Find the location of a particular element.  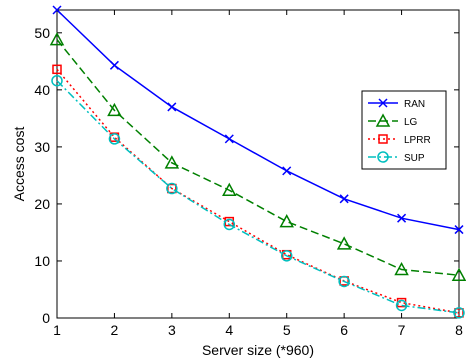

legend-entry-ran: RAN is located at coordinates (396, 104).